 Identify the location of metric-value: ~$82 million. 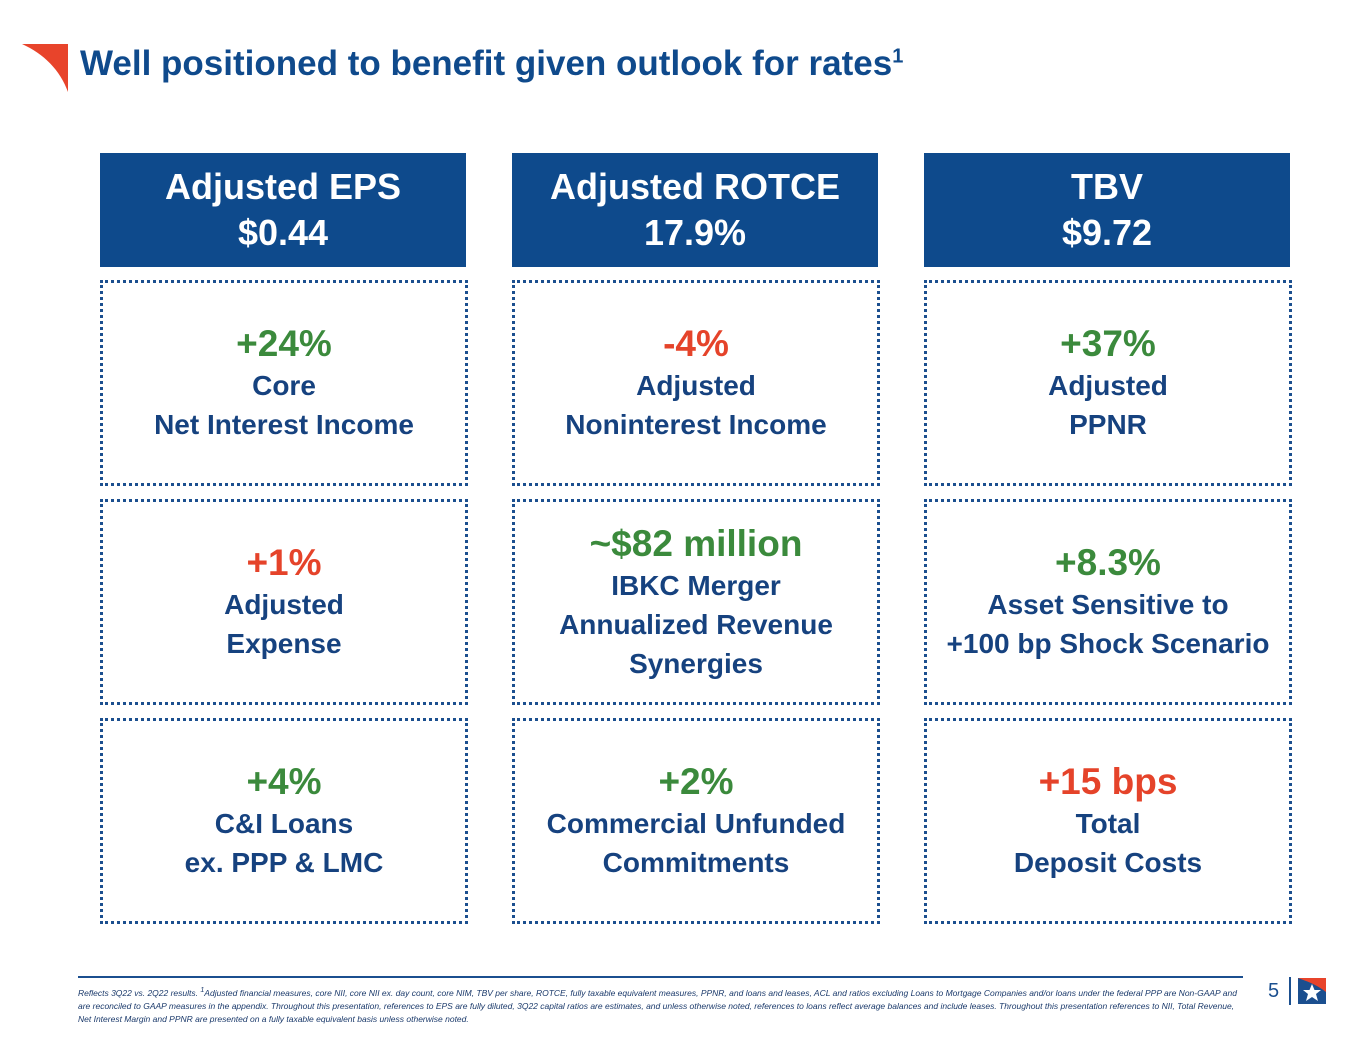
(696, 543).